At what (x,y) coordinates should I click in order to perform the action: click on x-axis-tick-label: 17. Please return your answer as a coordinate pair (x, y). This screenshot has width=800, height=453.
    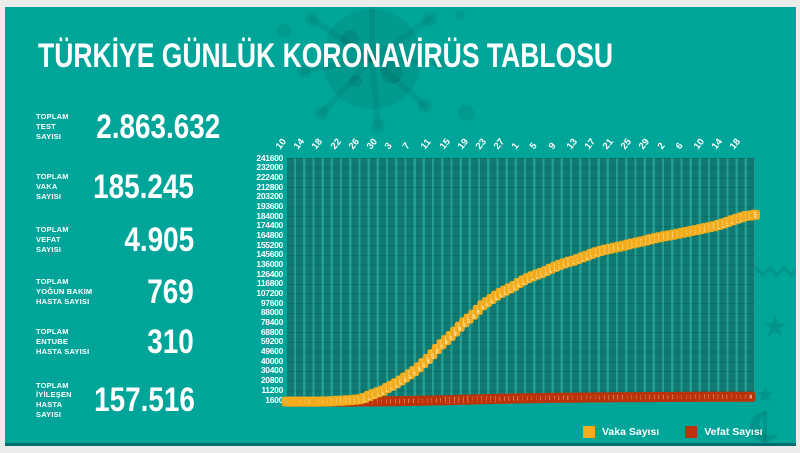
    Looking at the image, I should click on (590, 144).